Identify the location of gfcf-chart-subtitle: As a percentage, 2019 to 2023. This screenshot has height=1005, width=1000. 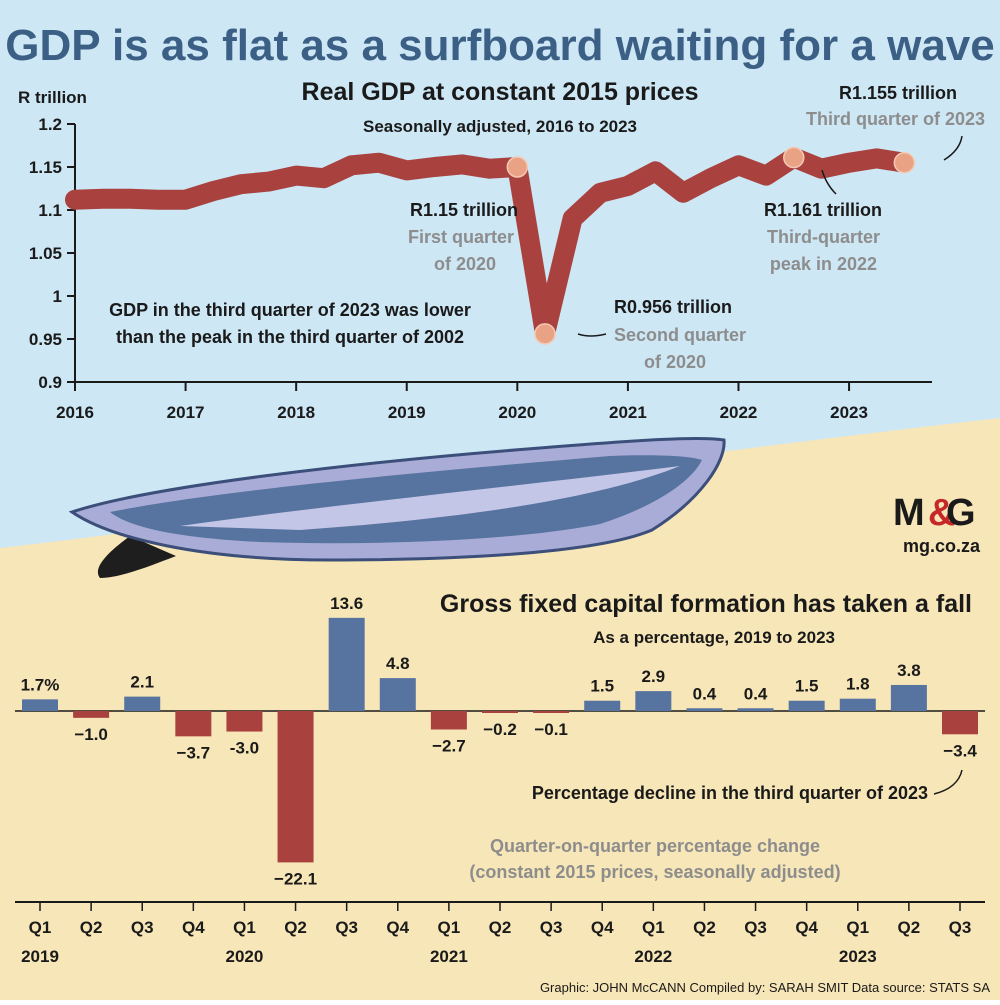
(714, 637).